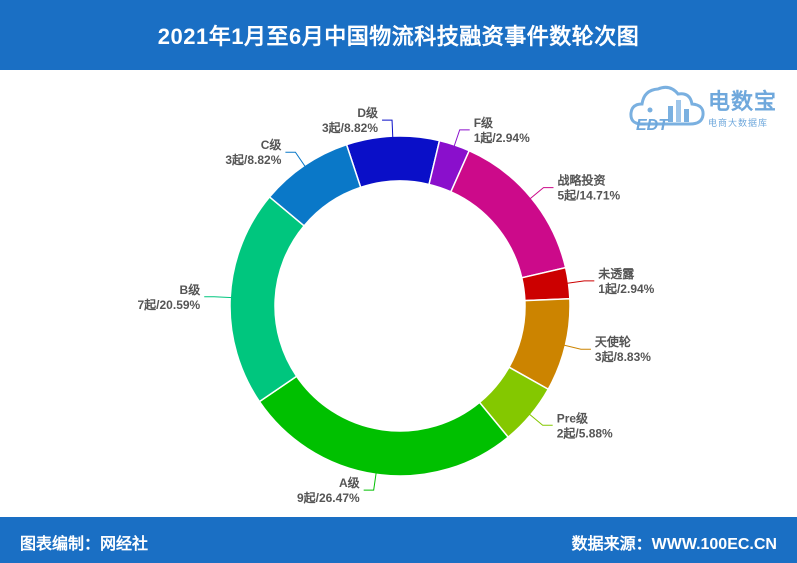 The width and height of the screenshot is (797, 563). I want to click on logo-subtitle: 电商大数据库, so click(738, 123).